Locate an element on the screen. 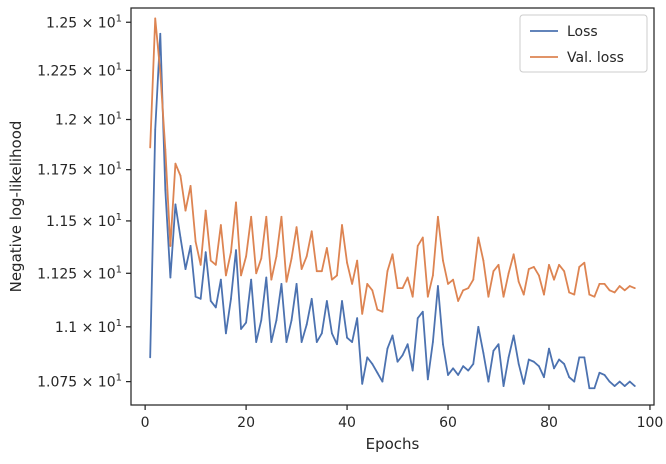  x-tick-label: 0 is located at coordinates (145, 423).